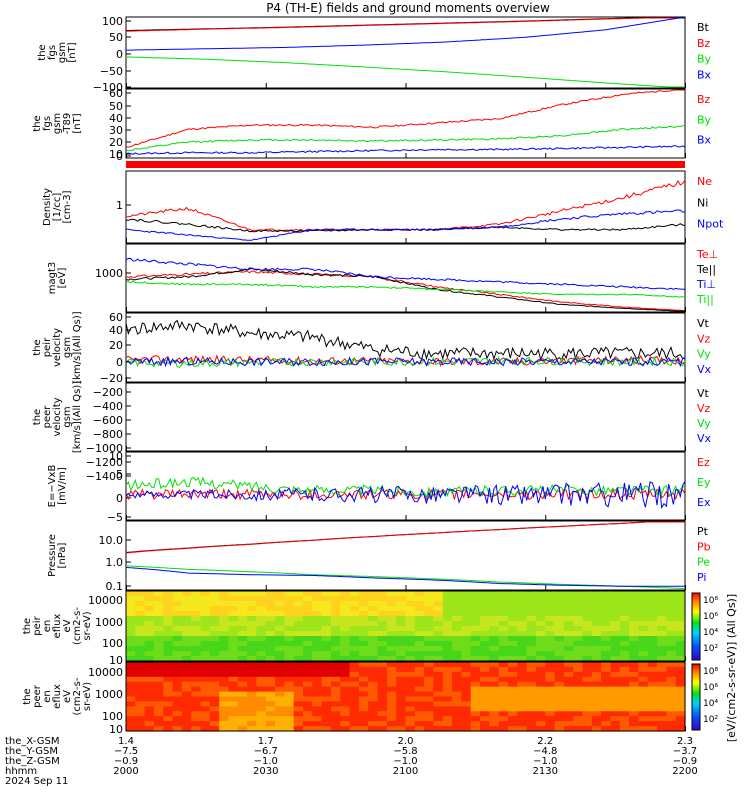 Image resolution: width=750 pixels, height=800 pixels. What do you see at coordinates (710, 649) in the screenshot?
I see `colorbar-tick-0: 10²` at bounding box center [710, 649].